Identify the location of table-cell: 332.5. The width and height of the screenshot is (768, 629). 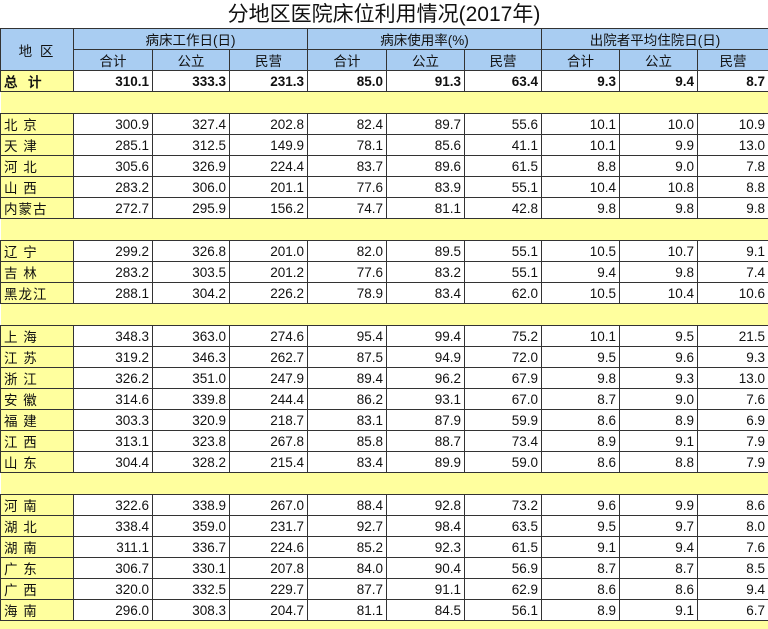
(191, 589).